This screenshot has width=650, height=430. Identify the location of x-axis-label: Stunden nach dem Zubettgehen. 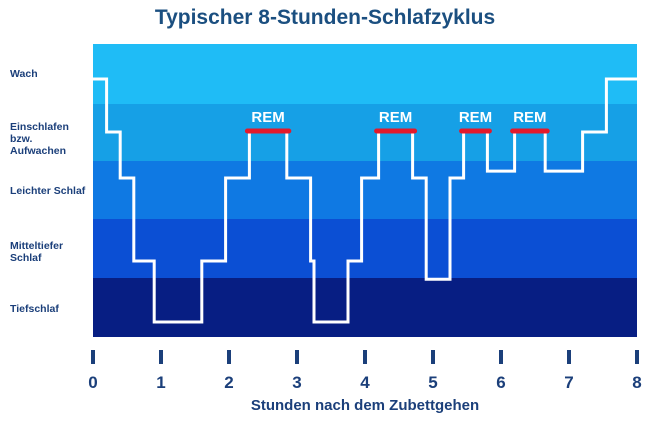
(365, 405).